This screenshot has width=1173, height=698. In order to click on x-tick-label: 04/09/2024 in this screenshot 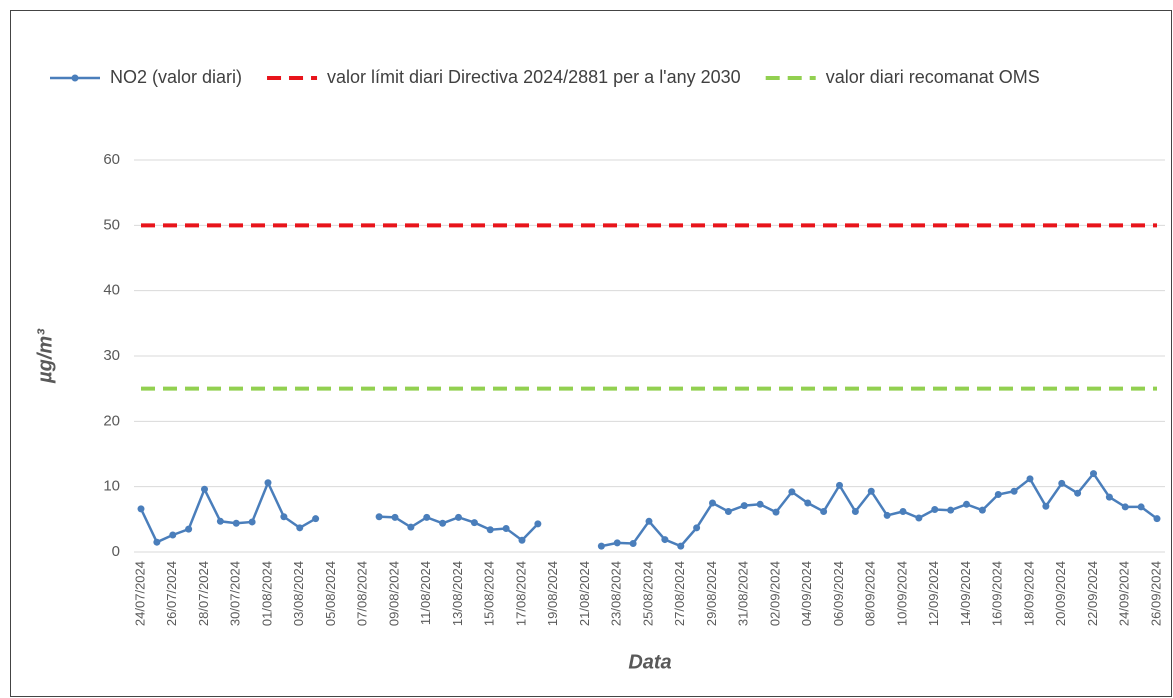, I will do `click(806, 593)`.